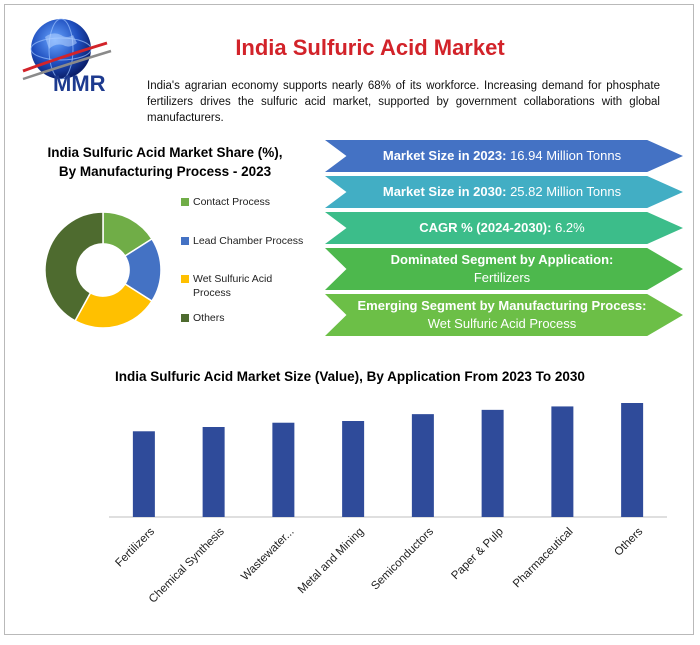  Describe the element at coordinates (79, 82) in the screenshot. I see `logo-text: MMR` at that location.